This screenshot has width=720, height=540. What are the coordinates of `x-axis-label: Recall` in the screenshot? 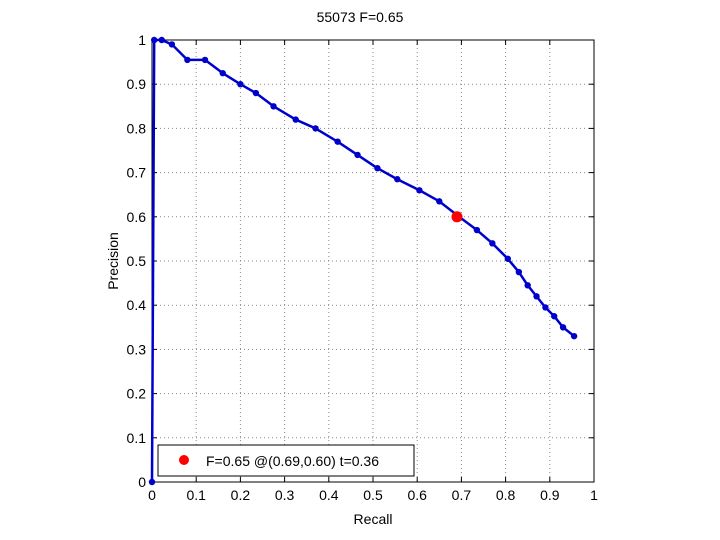 It's located at (373, 519).